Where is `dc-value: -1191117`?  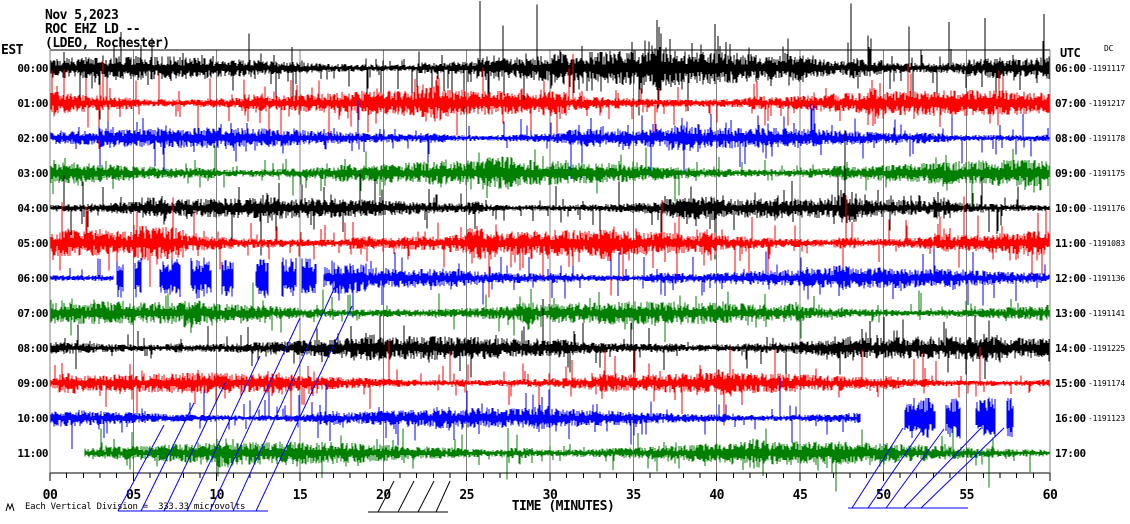 dc-value: -1191117 is located at coordinates (1106, 68).